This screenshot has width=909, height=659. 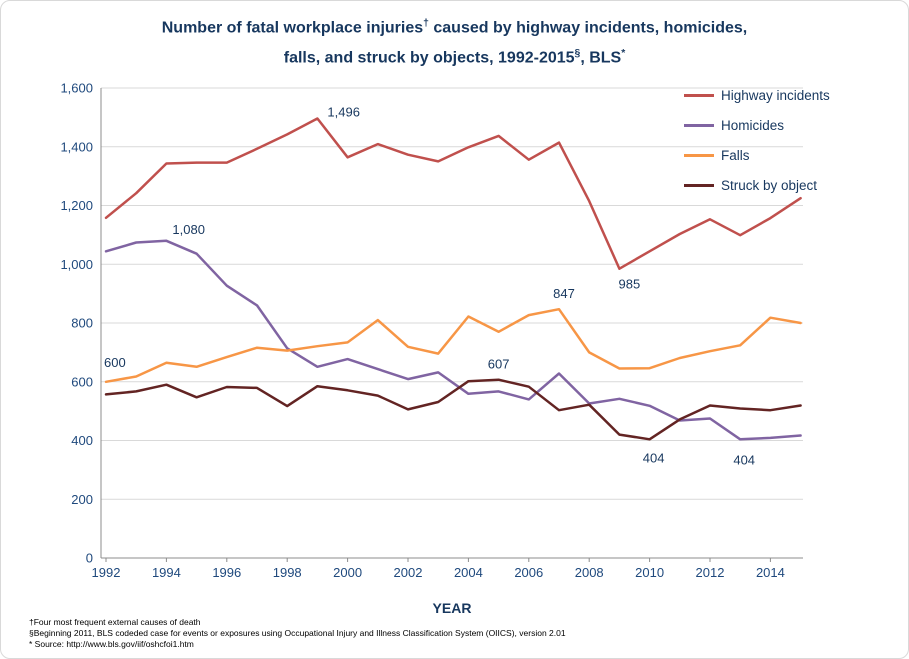 What do you see at coordinates (452, 608) in the screenshot?
I see `x-axis-title: YEAR` at bounding box center [452, 608].